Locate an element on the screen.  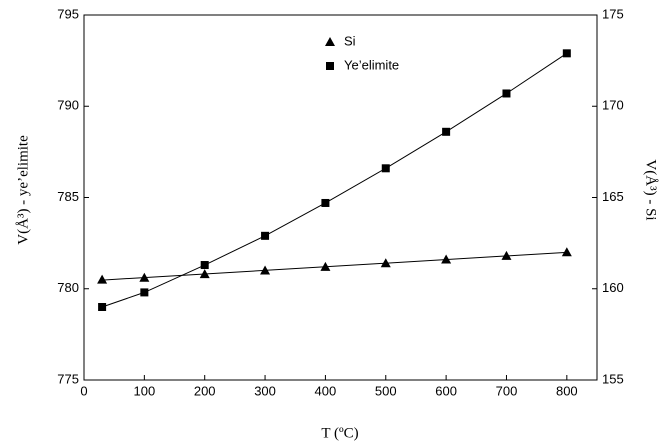
x-tick-label: 700 is located at coordinates (507, 390).